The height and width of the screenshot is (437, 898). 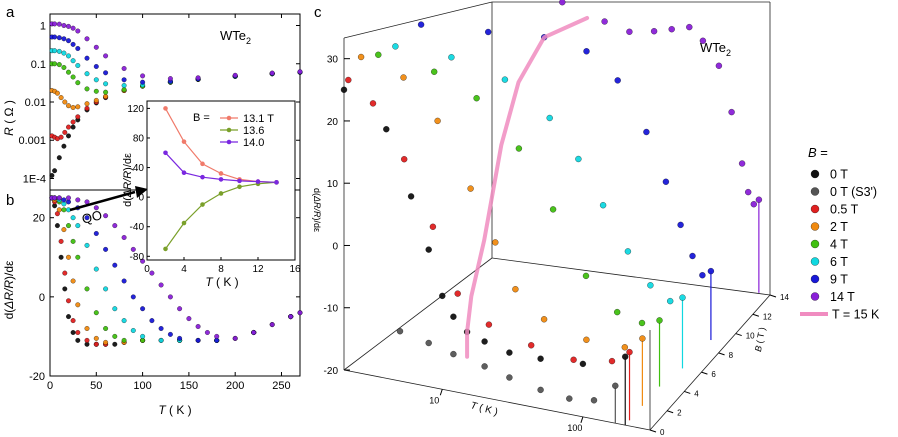 What do you see at coordinates (147, 269) in the screenshot?
I see `x-tick-label: 0` at bounding box center [147, 269].